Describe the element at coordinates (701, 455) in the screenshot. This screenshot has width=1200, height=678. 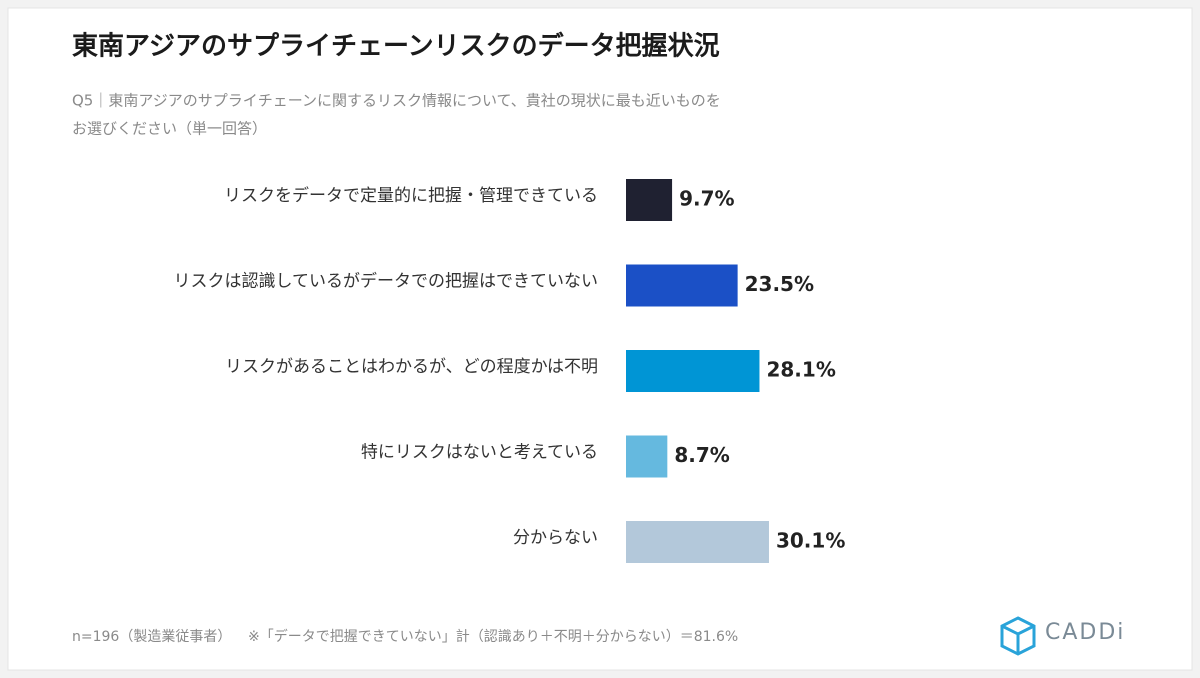
I see `value-label: 8.7%` at that location.